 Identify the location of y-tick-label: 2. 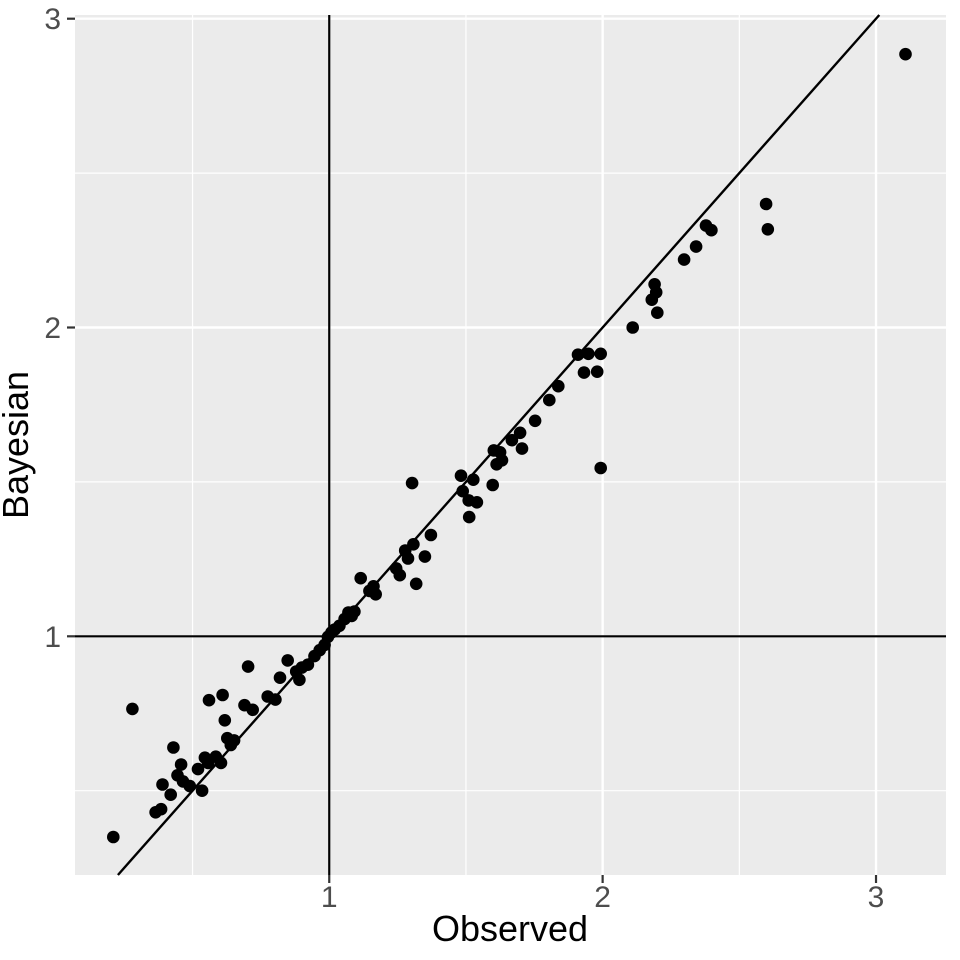
(52, 328).